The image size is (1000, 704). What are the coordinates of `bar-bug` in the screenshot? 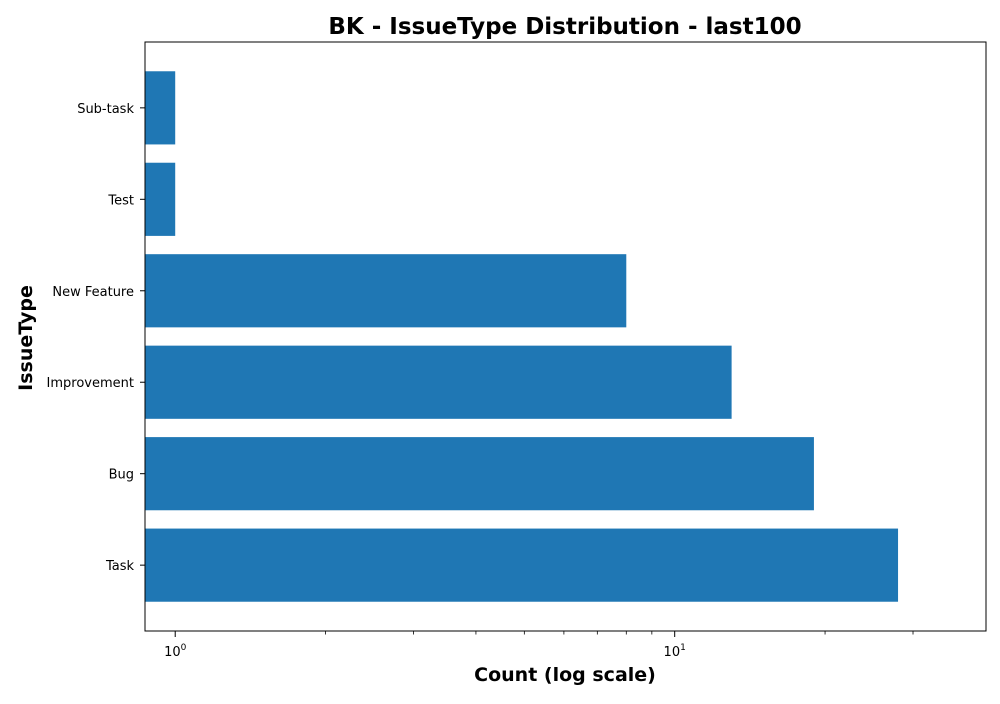 It's located at (479, 474).